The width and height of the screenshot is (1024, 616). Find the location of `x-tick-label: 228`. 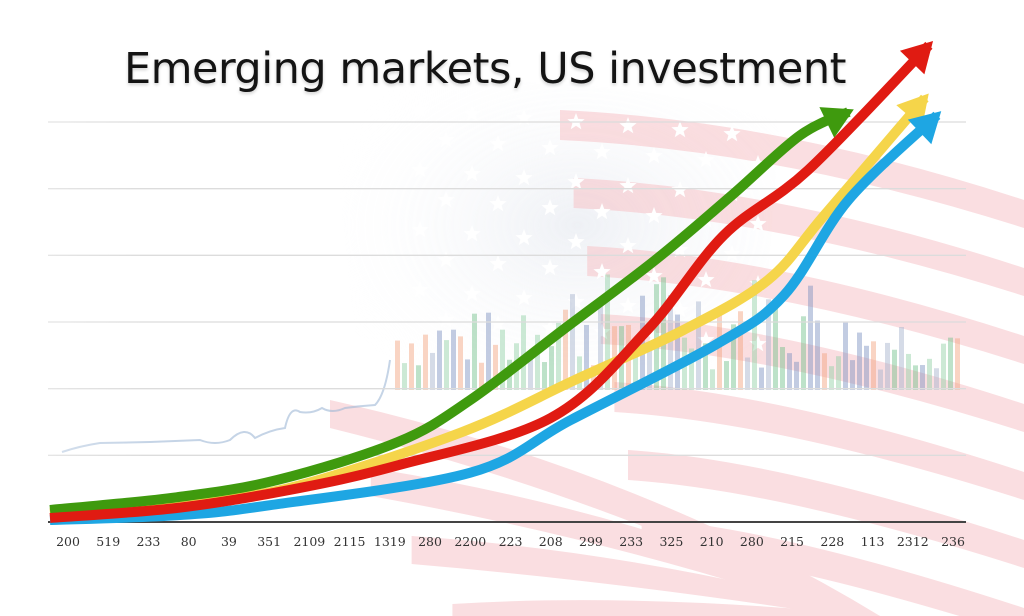

x-tick-label: 228 is located at coordinates (832, 541).